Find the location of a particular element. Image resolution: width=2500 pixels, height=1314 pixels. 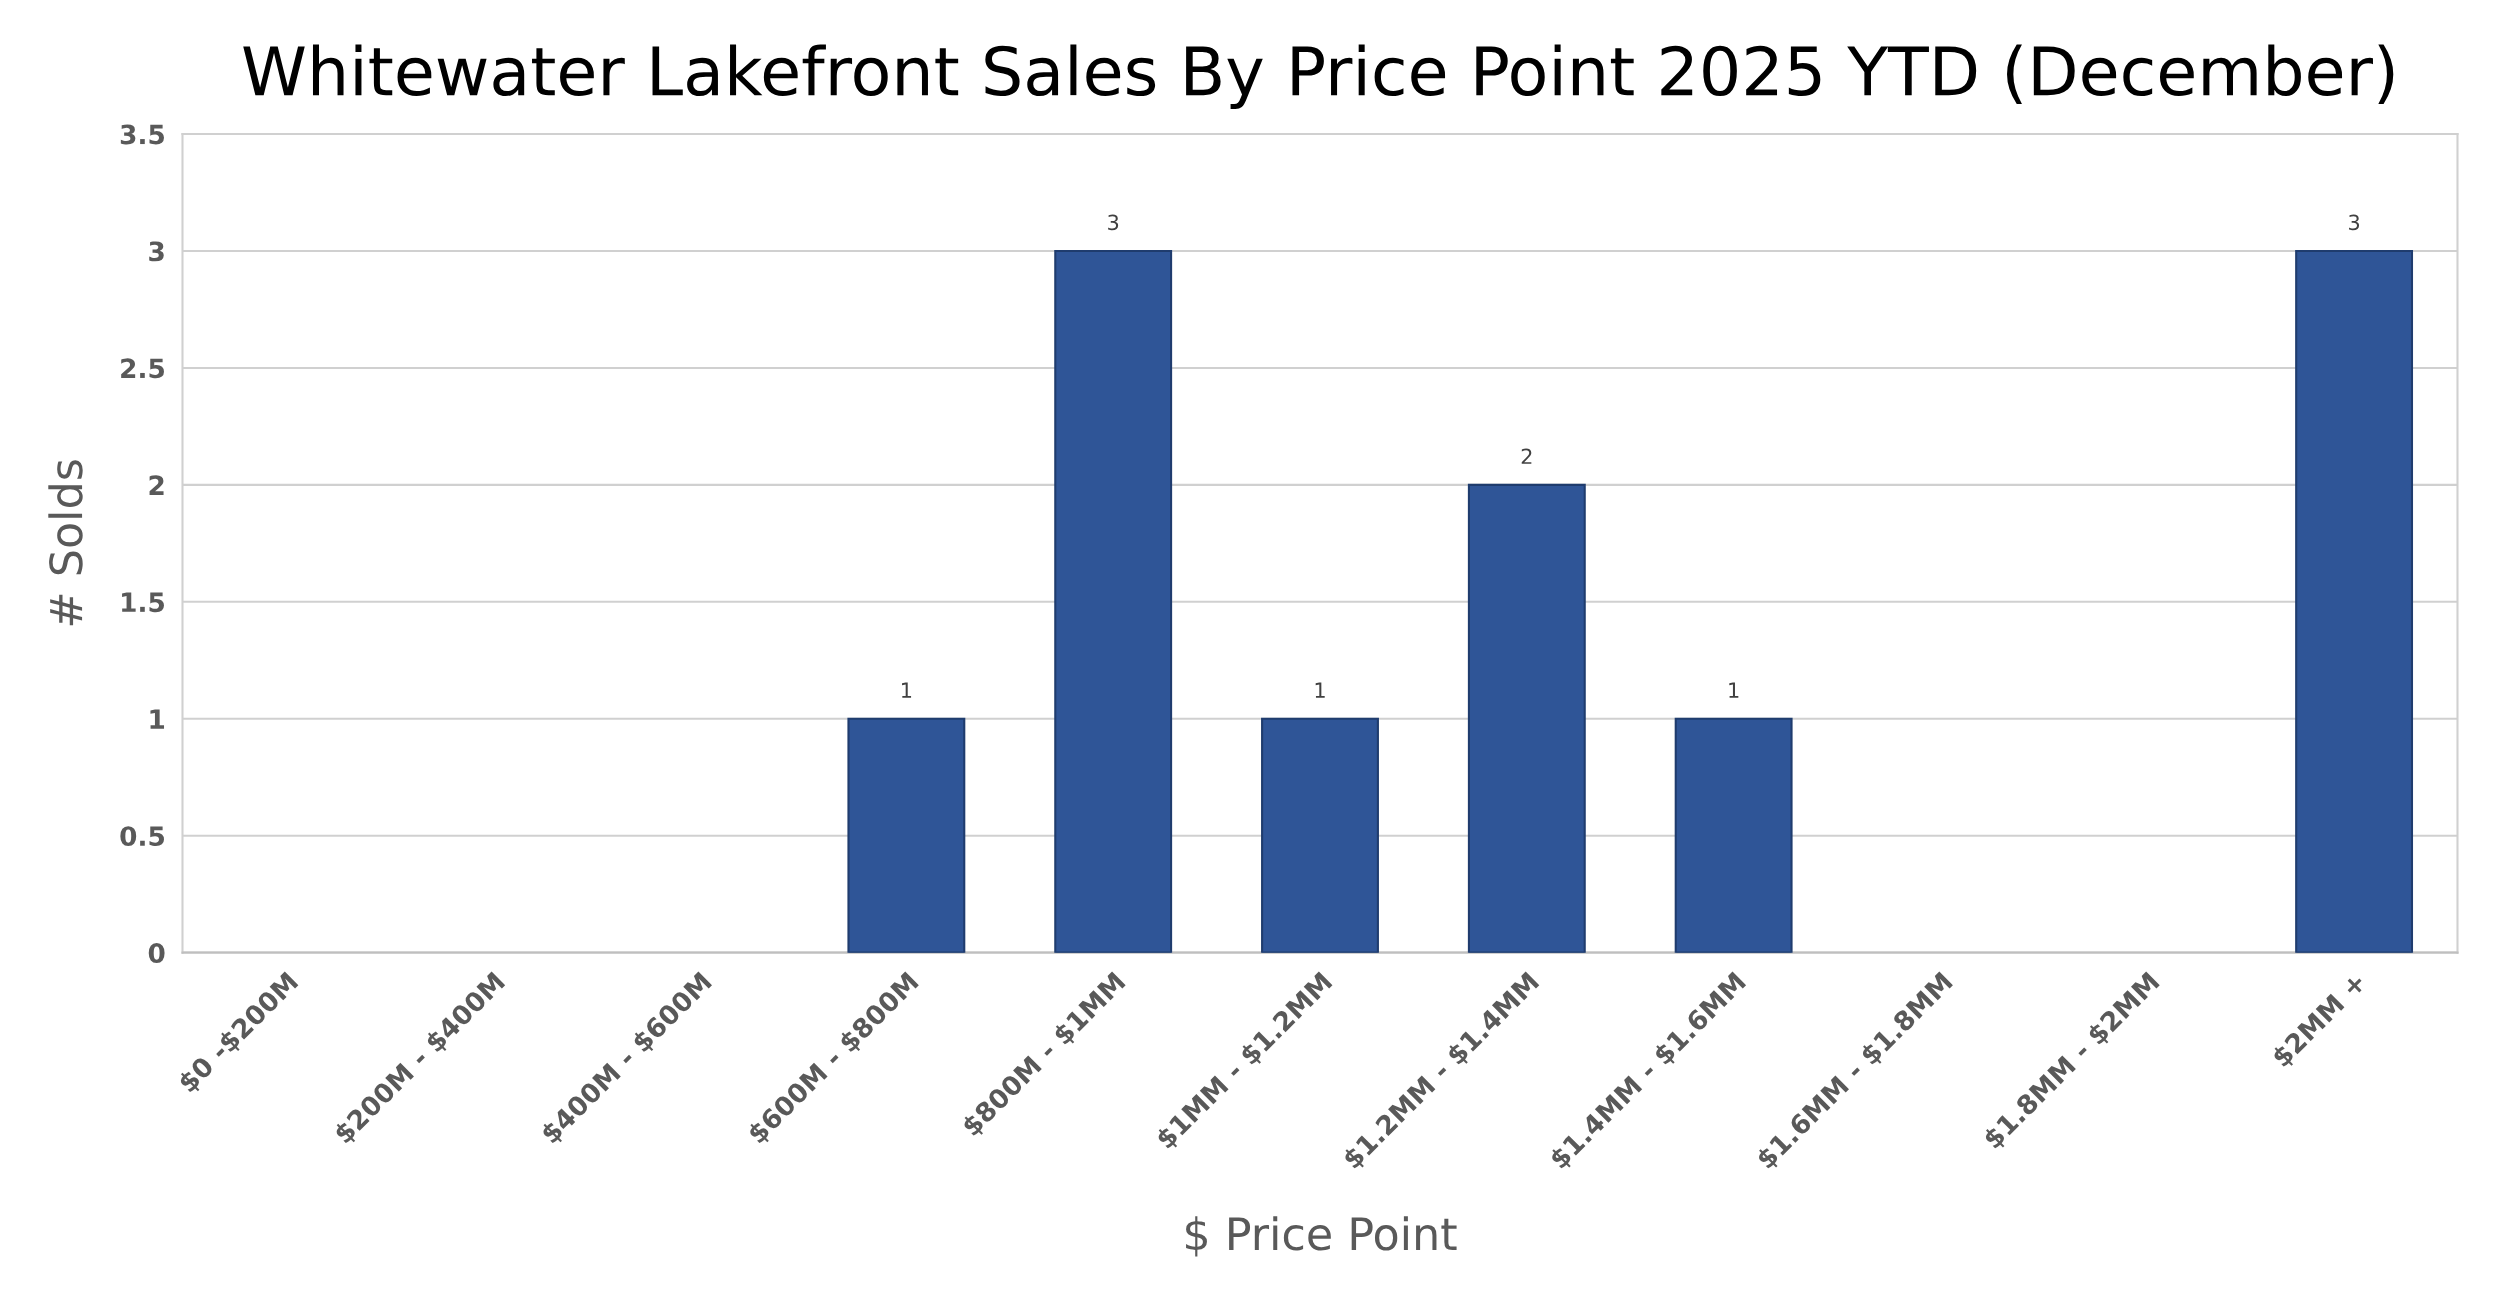

y-tick-label: 1 is located at coordinates (157, 719).